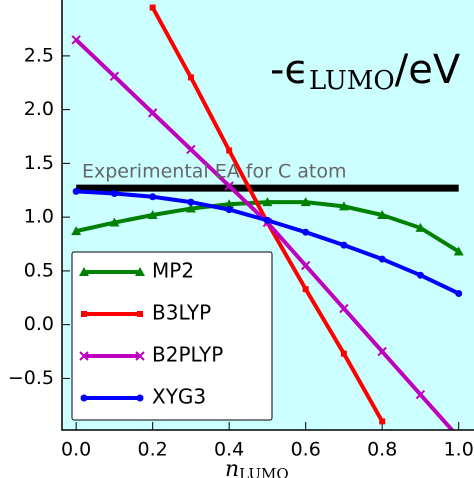 The image size is (474, 478). Describe the element at coordinates (39, 163) in the screenshot. I see `y-tick-label: 1.5` at that location.